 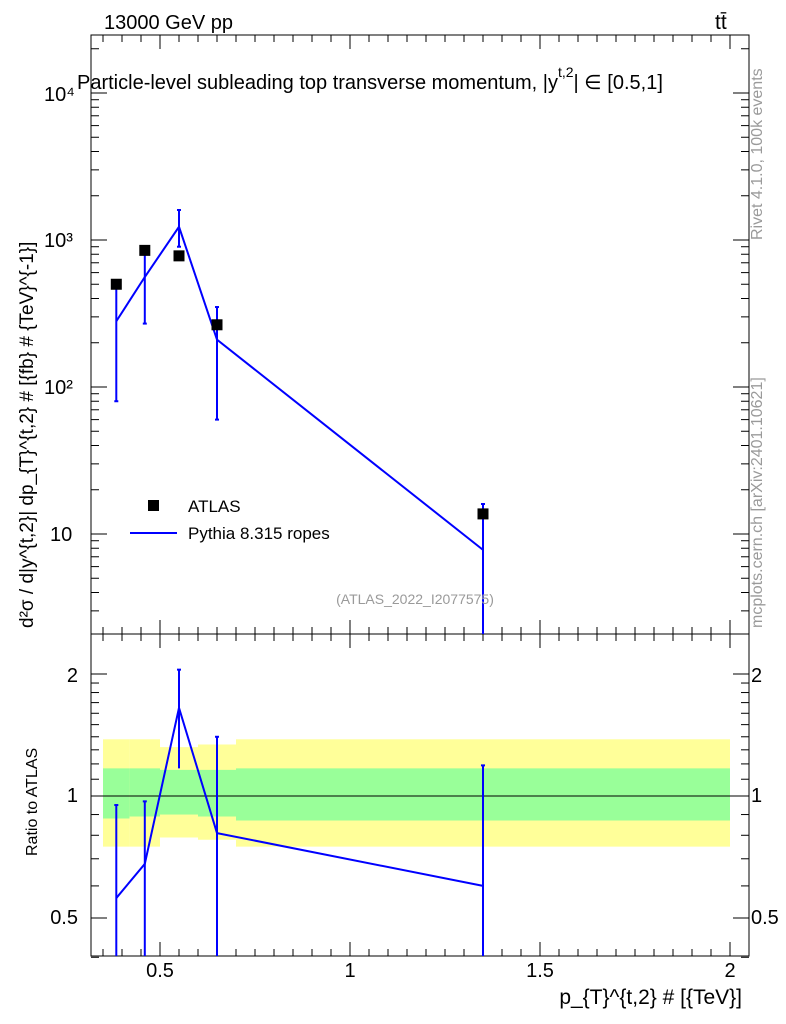 What do you see at coordinates (650, 997) in the screenshot?
I see `x-axis-label: p_{T}^{t,2} # [{TeV}]` at bounding box center [650, 997].